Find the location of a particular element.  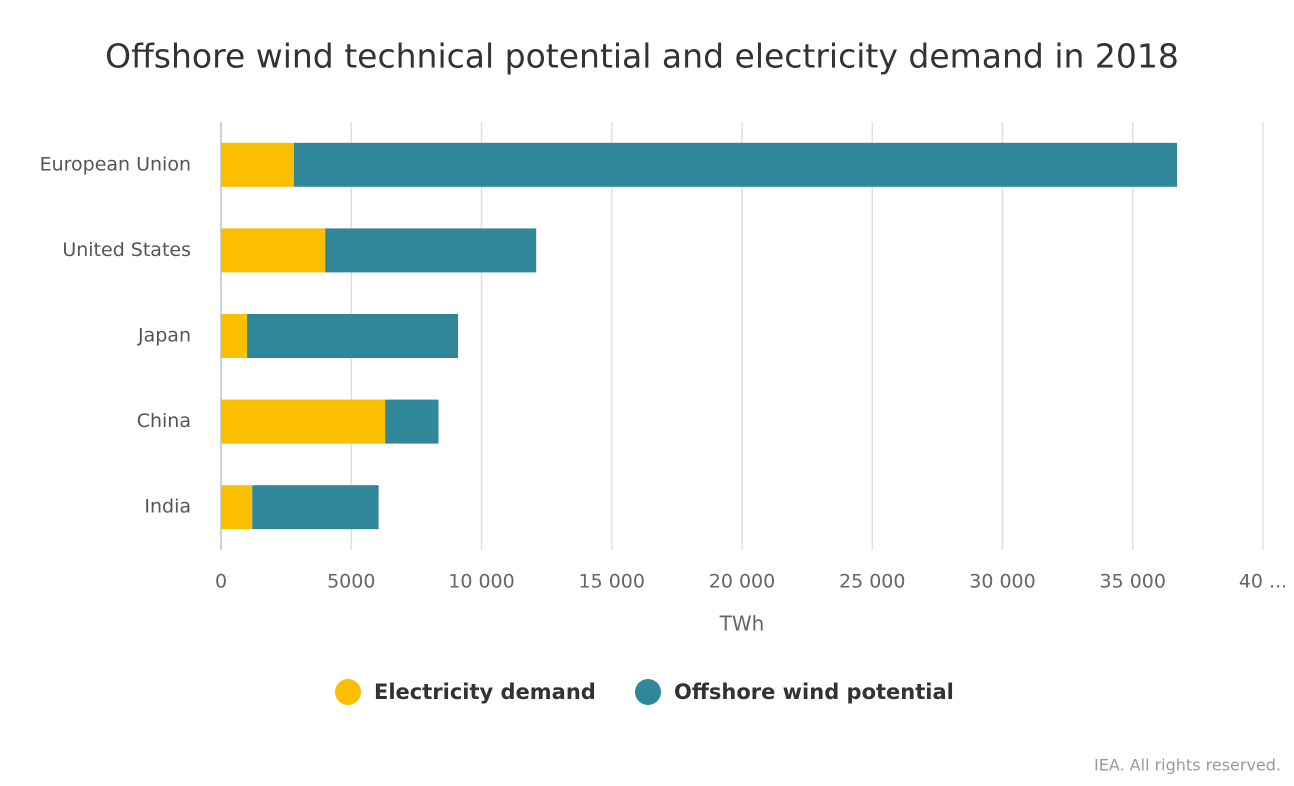

x-tick-label: 10 000 is located at coordinates (481, 582).